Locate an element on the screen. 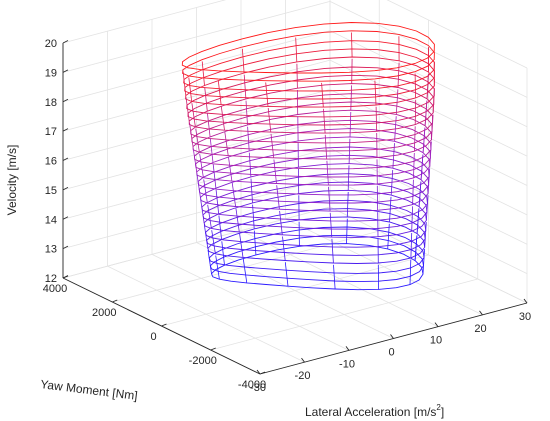  x-tick-label: -20 is located at coordinates (303, 376).